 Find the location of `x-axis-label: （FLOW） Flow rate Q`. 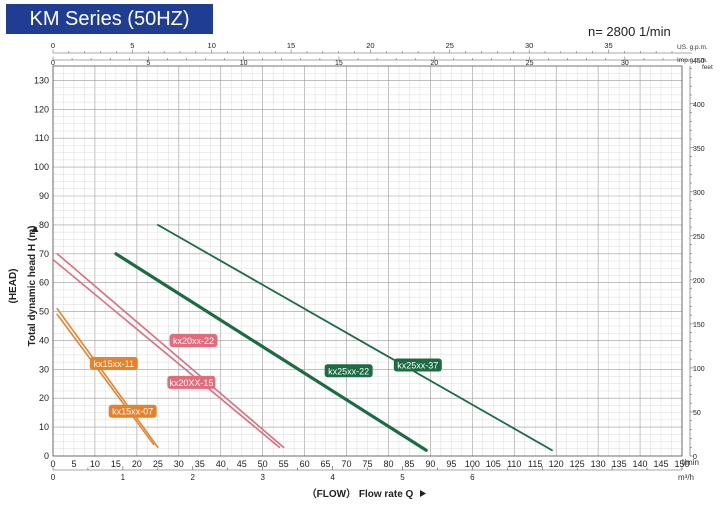

x-axis-label: （FLOW） Flow rate Q is located at coordinates (360, 493).